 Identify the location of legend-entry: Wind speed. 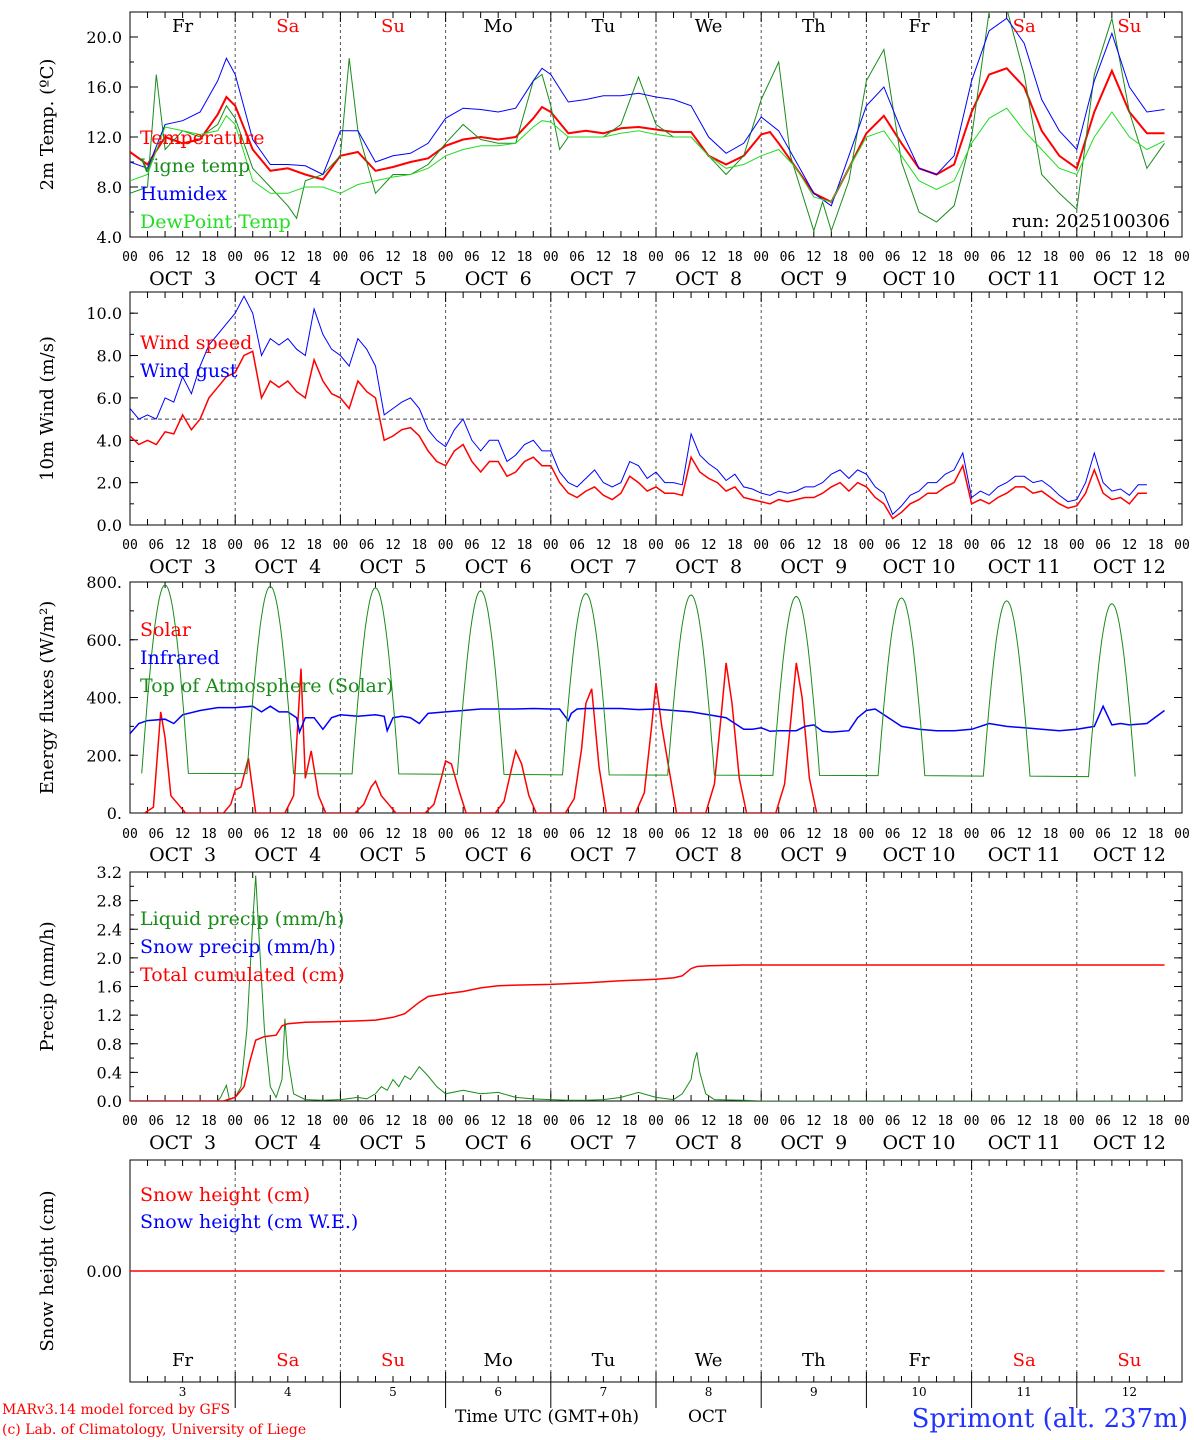
(196, 343).